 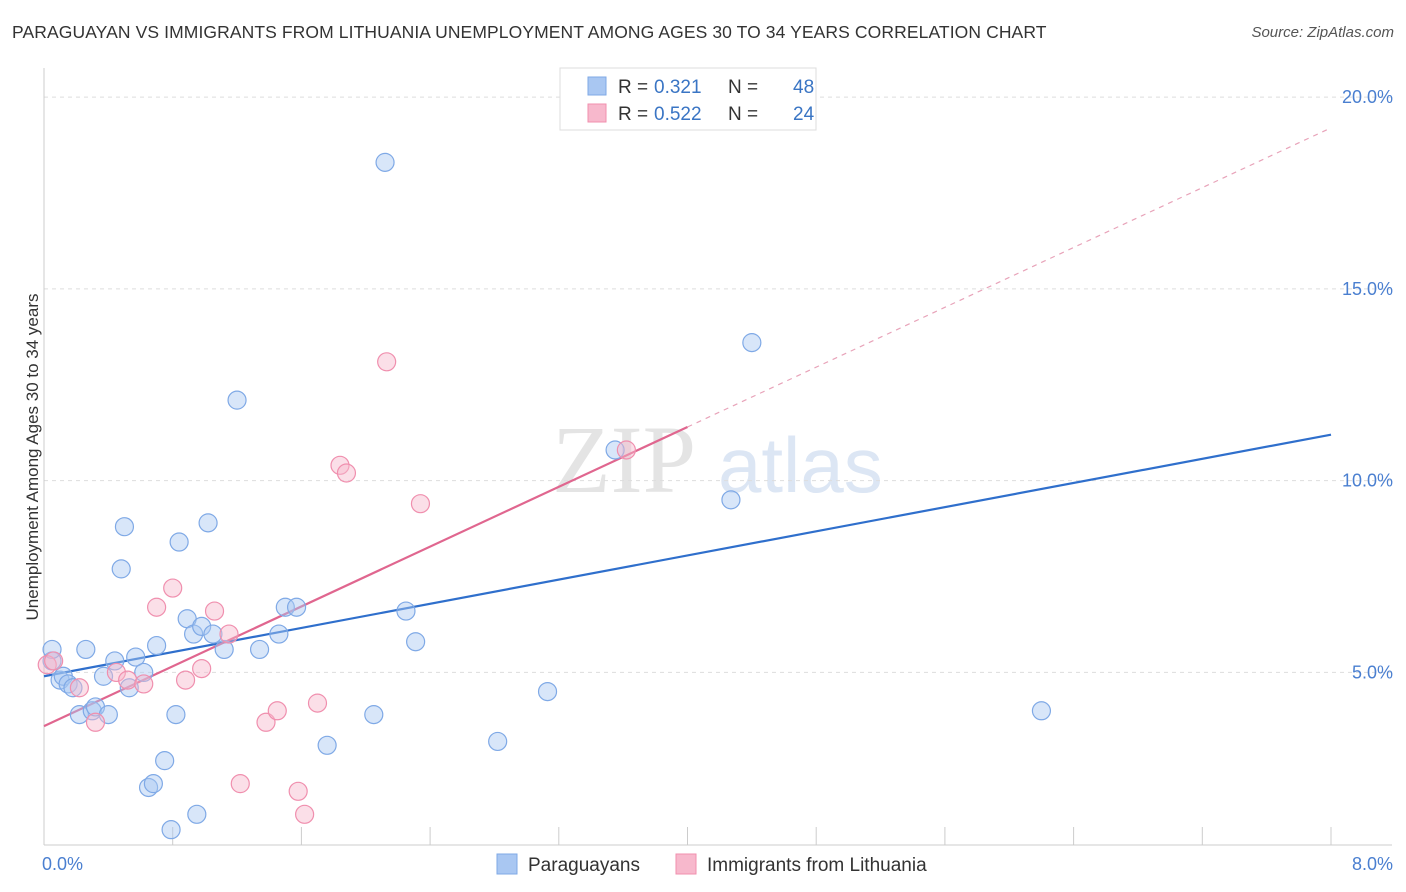 What do you see at coordinates (633, 87) in the screenshot?
I see `legend-r-label-0: R =` at bounding box center [633, 87].